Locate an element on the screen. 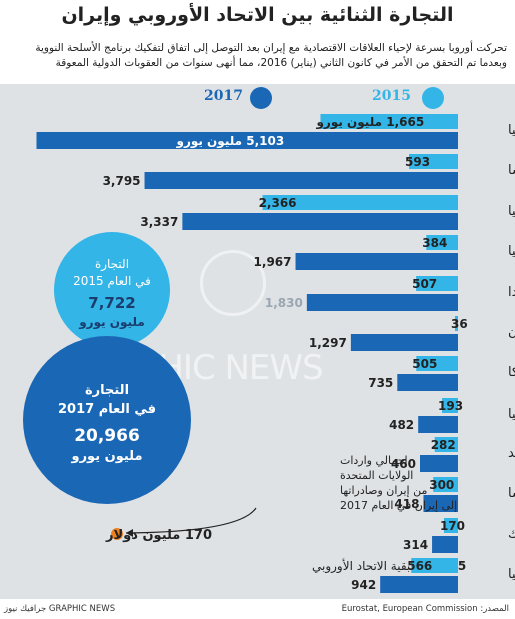 Image resolution: width=515 pixels, height=619 pixels. category-label-4: هولندا is located at coordinates (511, 292).